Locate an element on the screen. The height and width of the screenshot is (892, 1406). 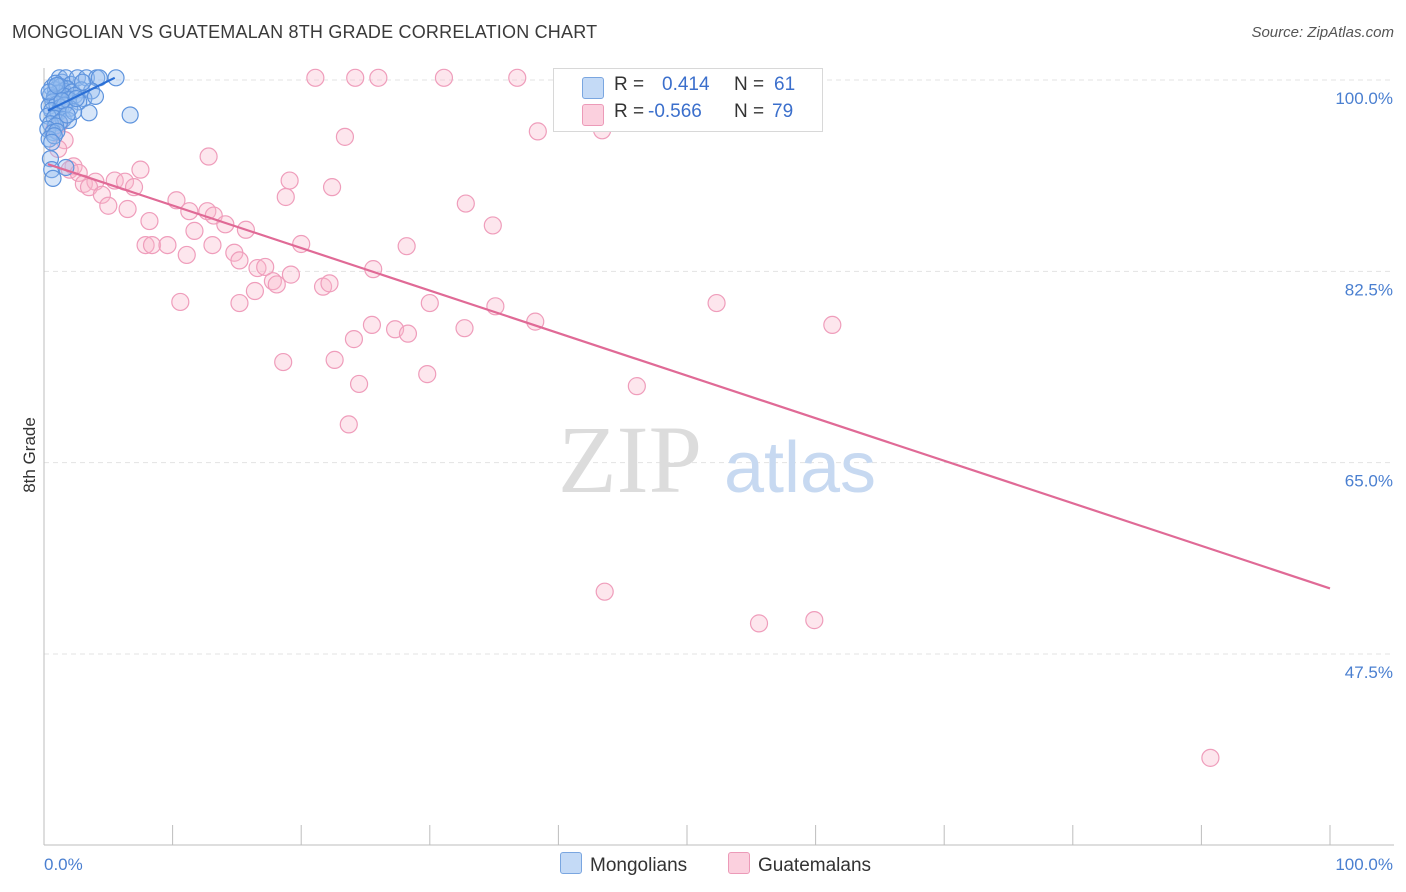
watermark: ZIP atlas is located at coordinates (717, 459).